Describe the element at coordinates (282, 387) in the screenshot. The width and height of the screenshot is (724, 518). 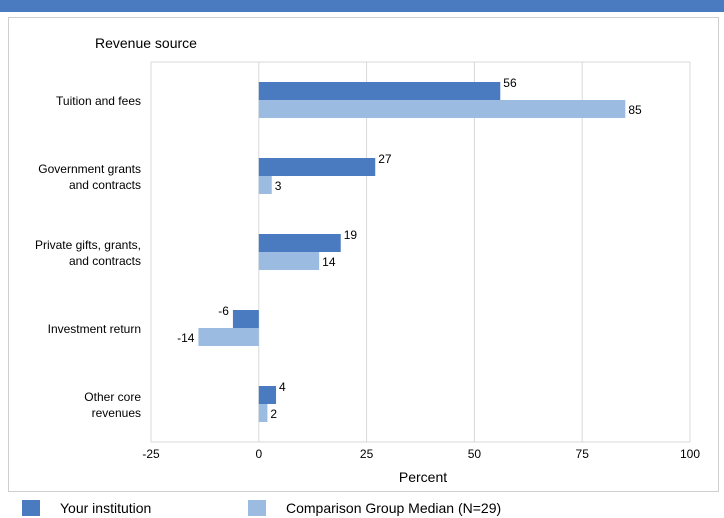
I see `data-label: 4` at that location.